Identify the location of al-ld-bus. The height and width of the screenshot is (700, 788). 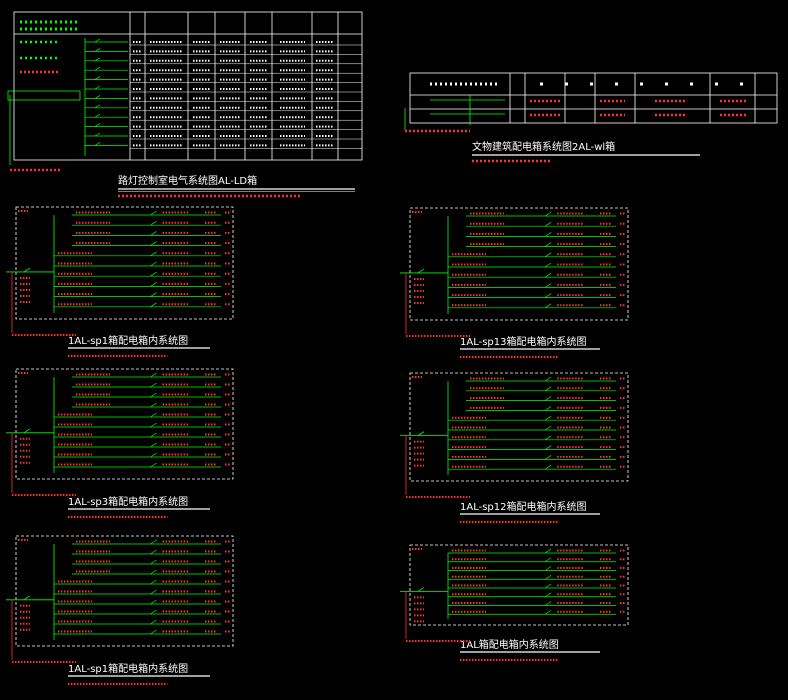
(46, 101).